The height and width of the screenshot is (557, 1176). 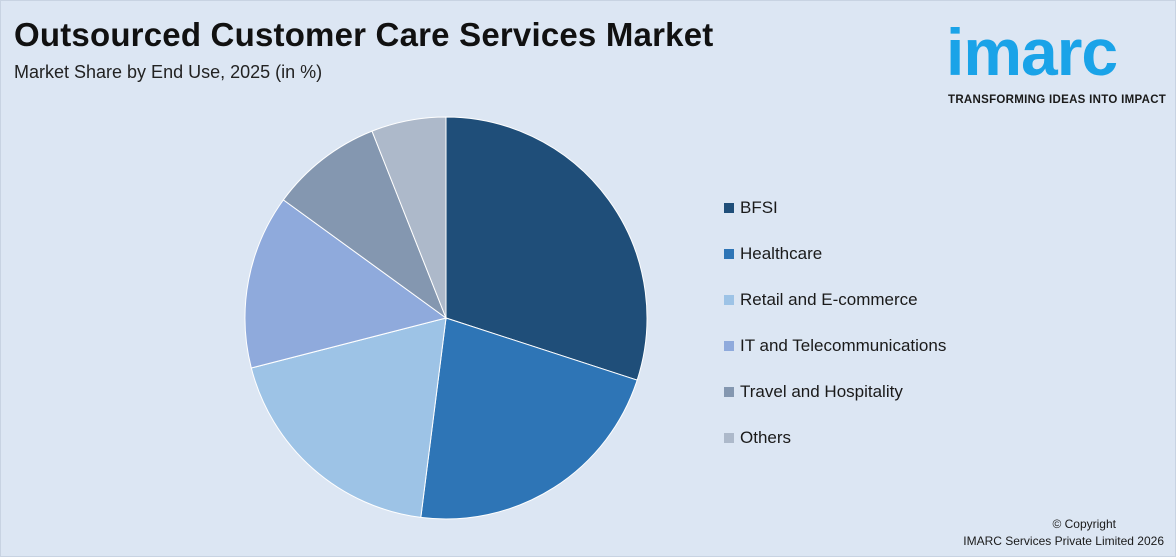 What do you see at coordinates (365, 225) in the screenshot?
I see `pie-slice-travel-and-hospitality` at bounding box center [365, 225].